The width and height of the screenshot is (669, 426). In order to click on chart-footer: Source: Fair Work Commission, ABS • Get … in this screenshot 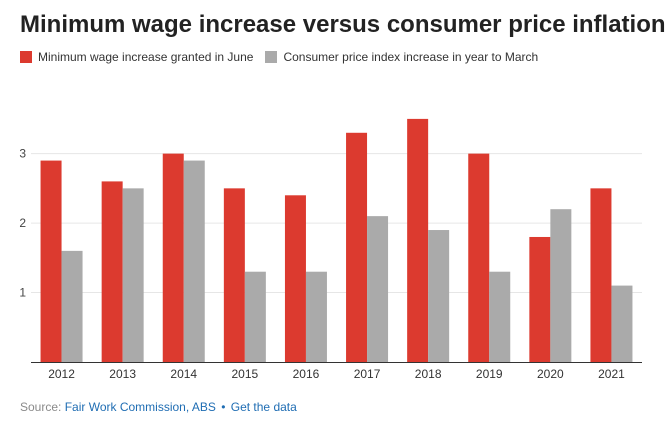, I will do `click(158, 407)`.